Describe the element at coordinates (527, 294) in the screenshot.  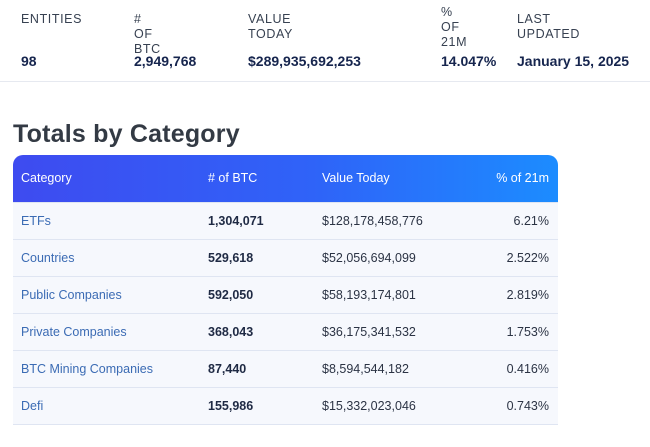
I see `pct-of-21m: 2.819%` at that location.